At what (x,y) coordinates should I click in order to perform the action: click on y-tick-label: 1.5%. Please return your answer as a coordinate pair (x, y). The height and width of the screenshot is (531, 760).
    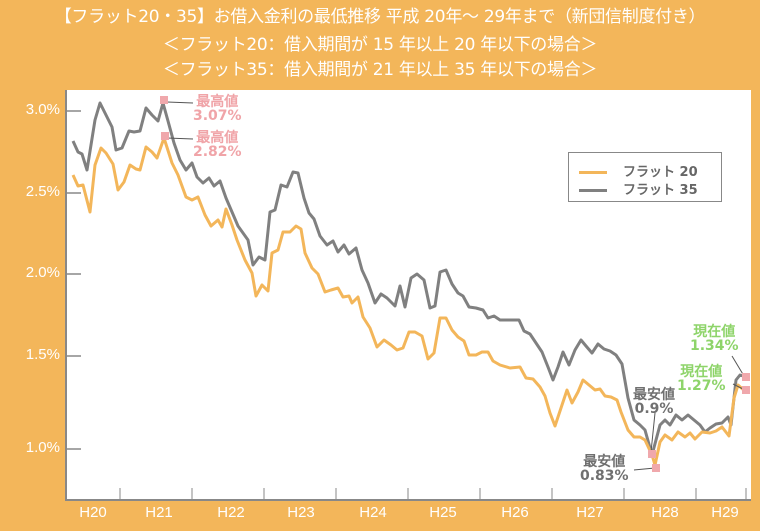
    Looking at the image, I should click on (42, 354).